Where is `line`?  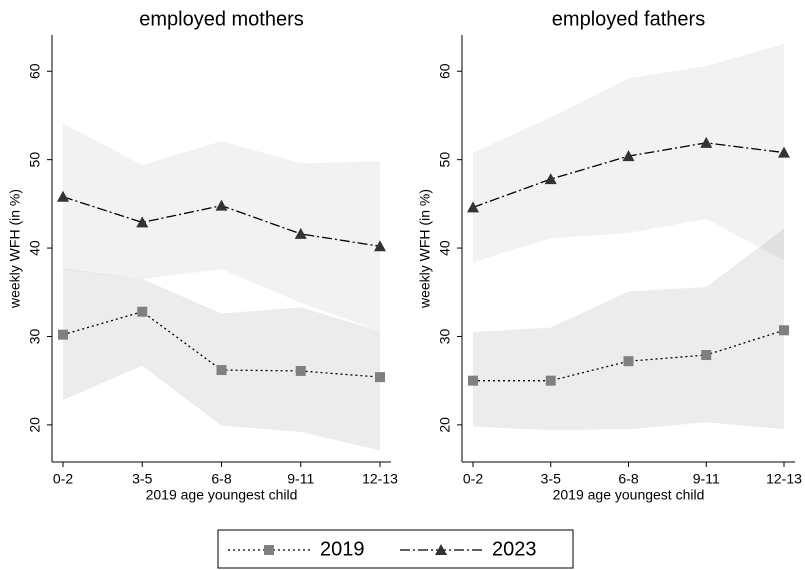 line is located at coordinates (629, 355).